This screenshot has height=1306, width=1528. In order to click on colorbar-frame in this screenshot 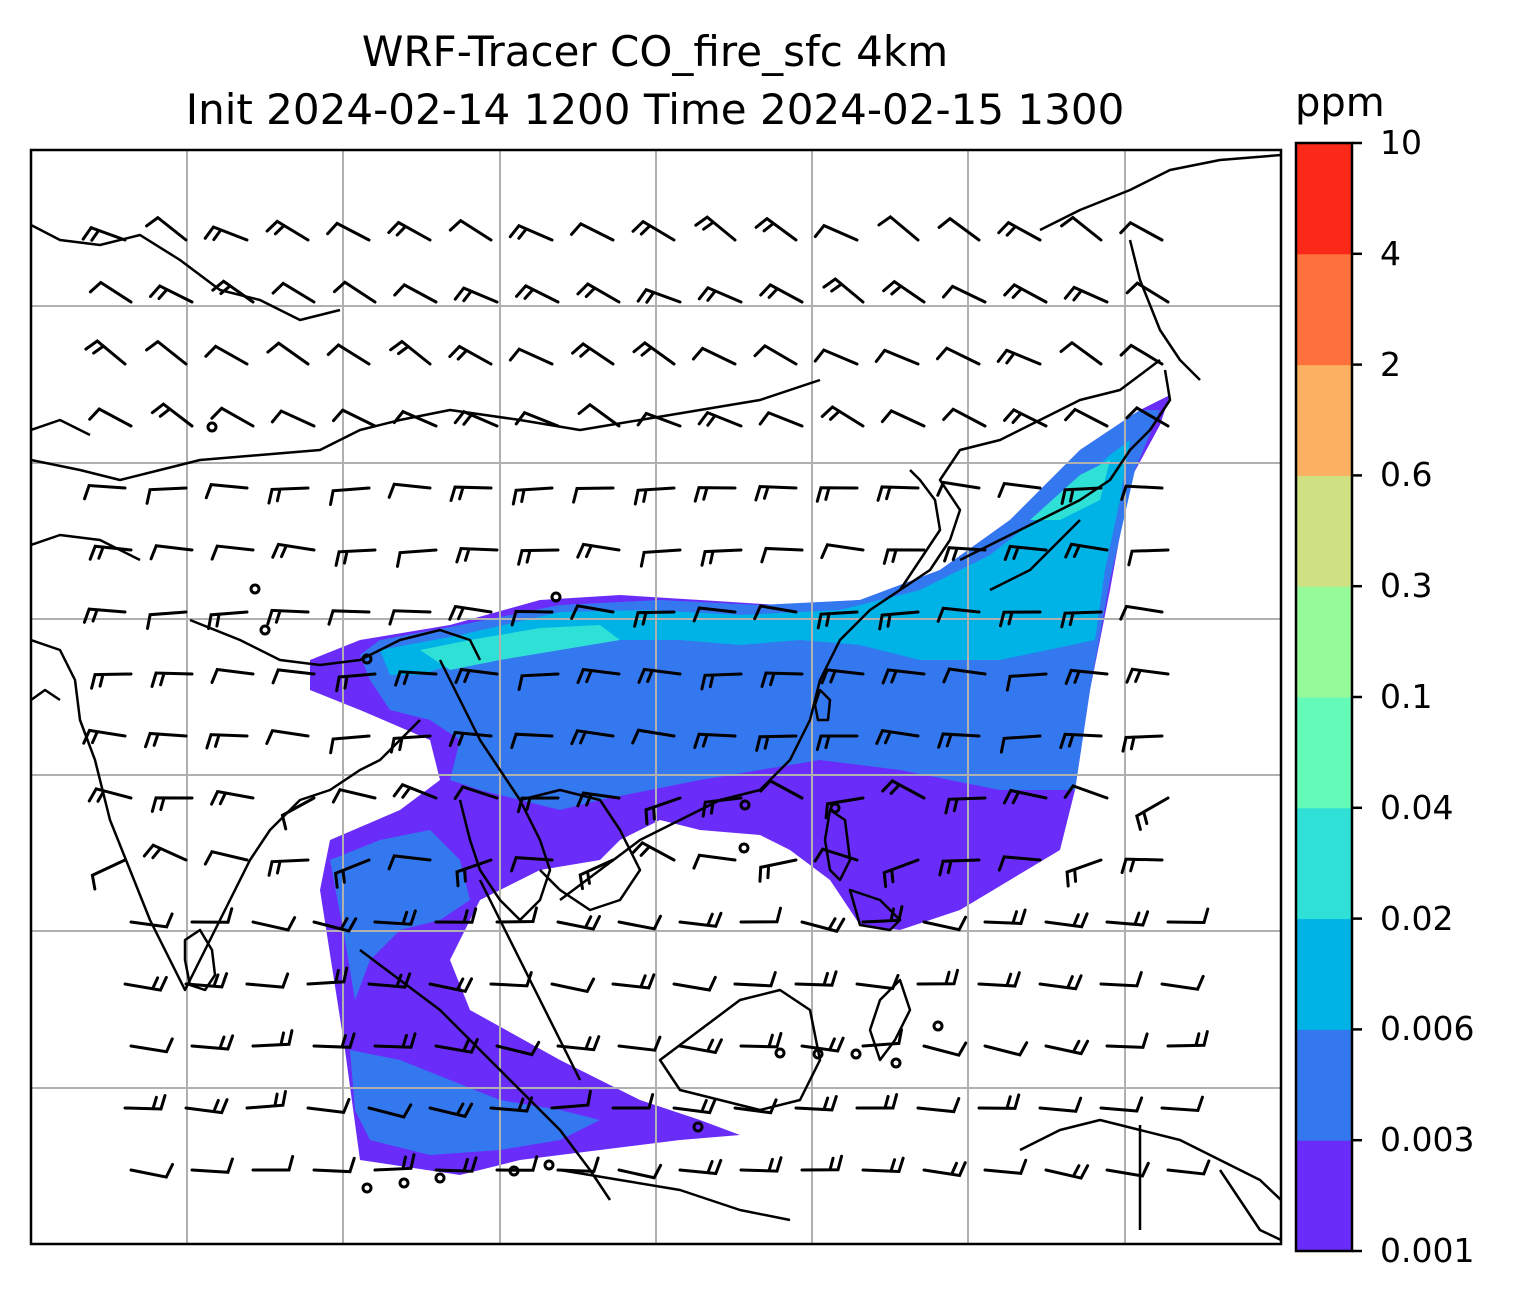, I will do `click(1324, 697)`.